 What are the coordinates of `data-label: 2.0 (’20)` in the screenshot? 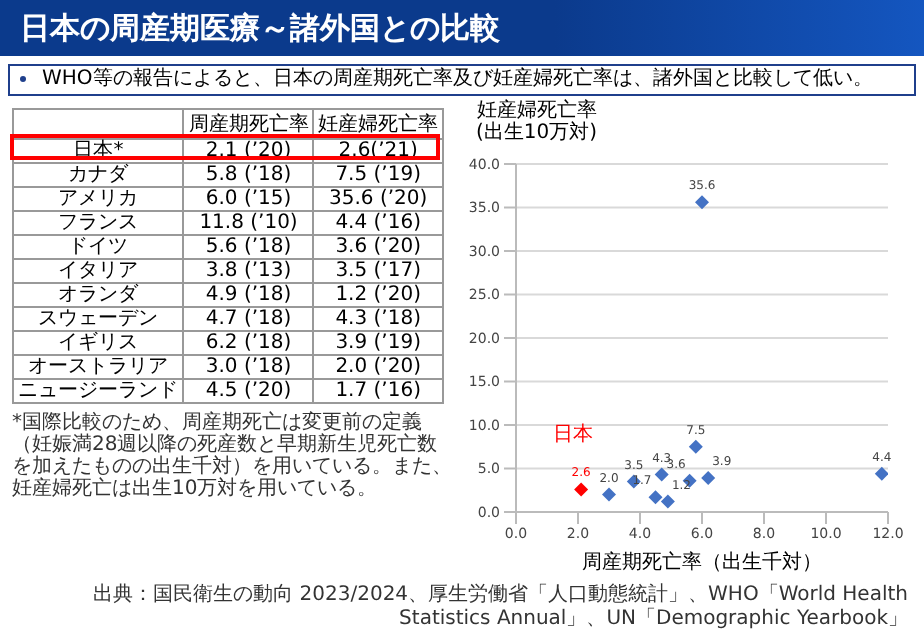 It's located at (378, 367).